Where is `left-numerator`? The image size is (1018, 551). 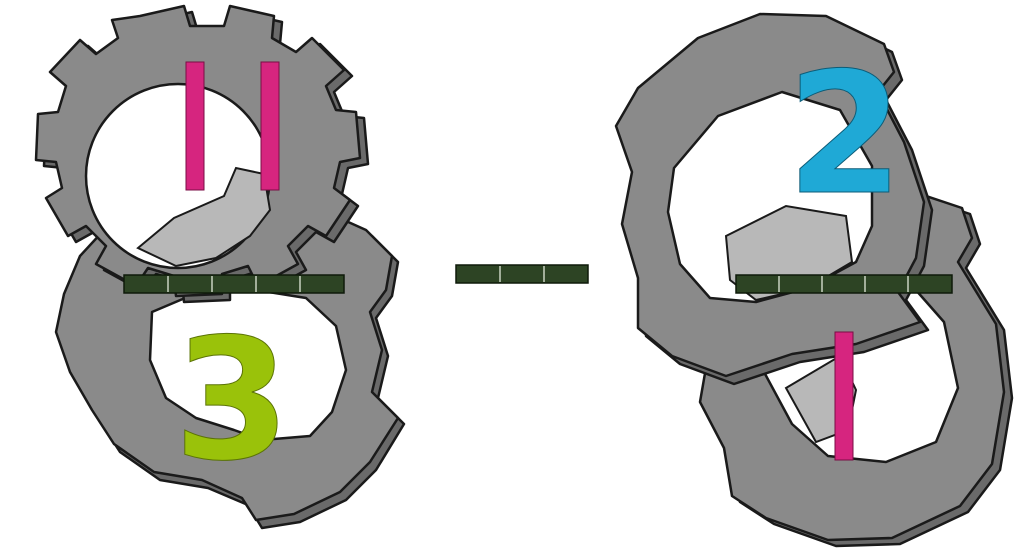
left-numerator is located at coordinates (232, 126).